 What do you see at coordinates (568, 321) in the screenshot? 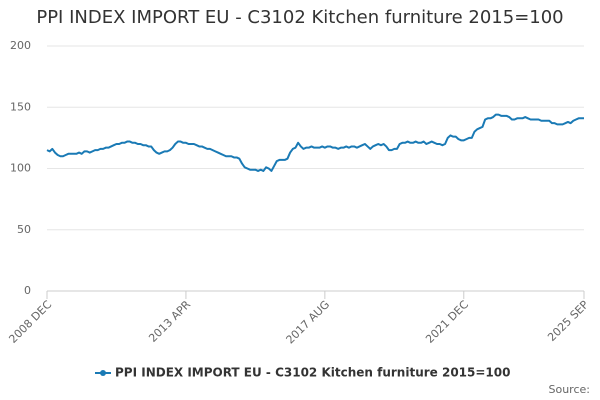
I see `x-tick-label: 2025 SEP` at bounding box center [568, 321].